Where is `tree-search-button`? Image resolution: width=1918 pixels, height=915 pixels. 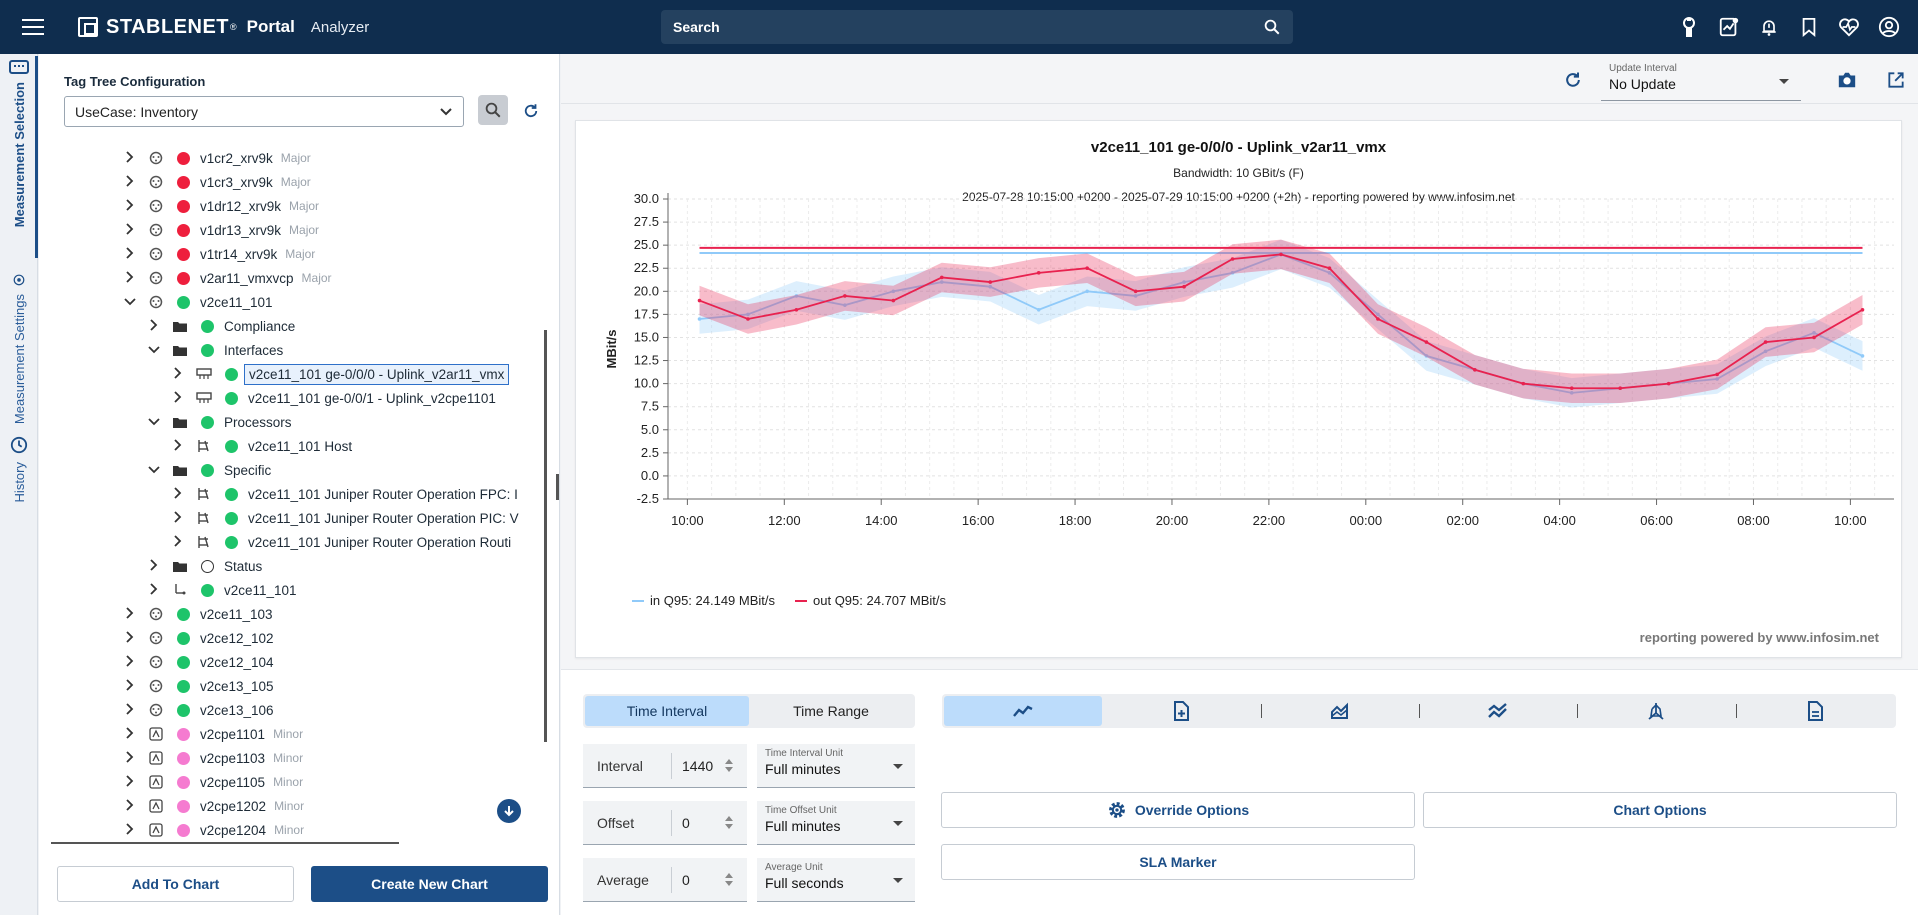 tree-search-button is located at coordinates (493, 110).